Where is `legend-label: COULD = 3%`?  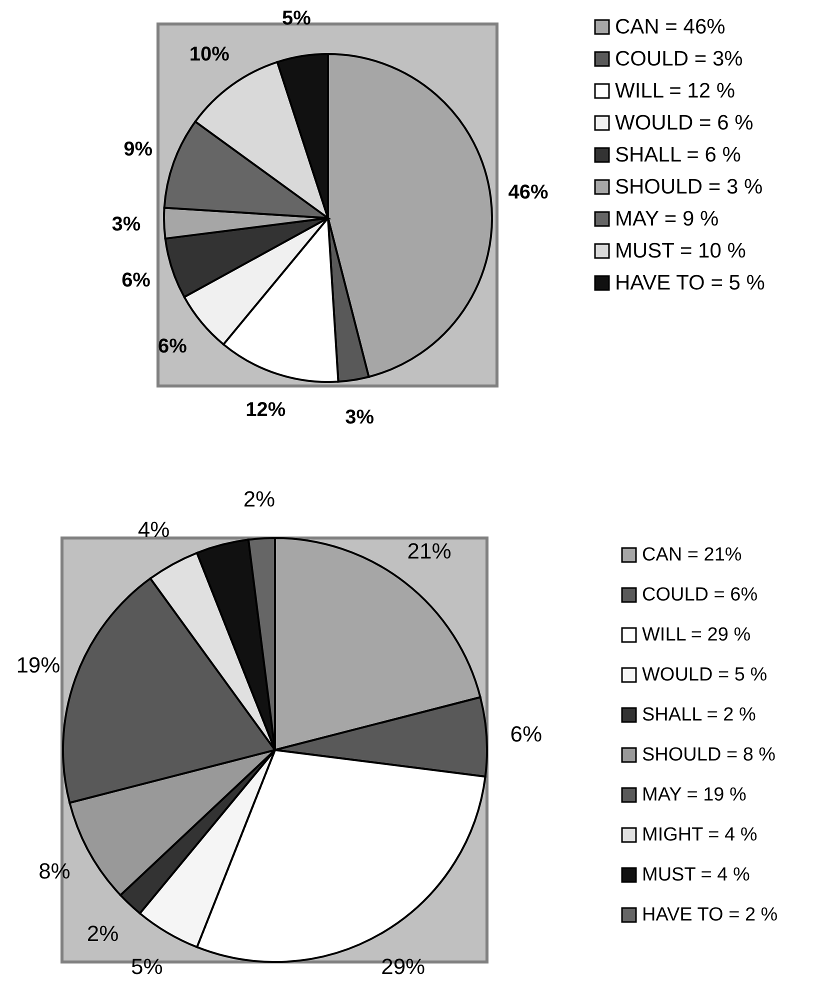
legend-label: COULD = 3% is located at coordinates (679, 59).